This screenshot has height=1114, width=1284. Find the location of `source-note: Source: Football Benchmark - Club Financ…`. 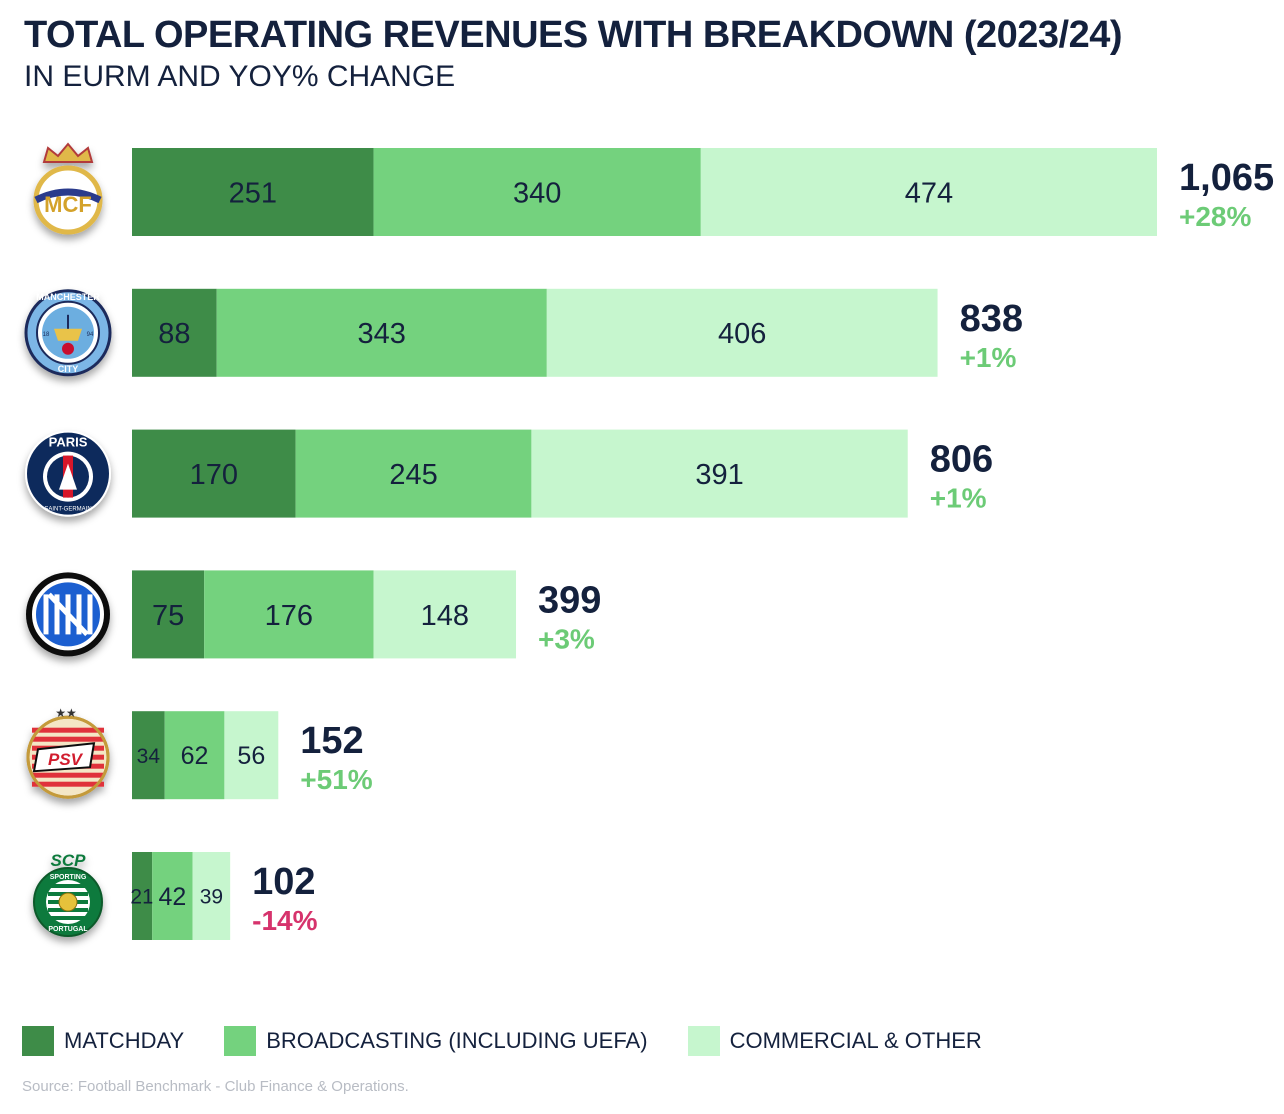

source-note: Source: Football Benchmark - Club Financ… is located at coordinates (215, 1086).